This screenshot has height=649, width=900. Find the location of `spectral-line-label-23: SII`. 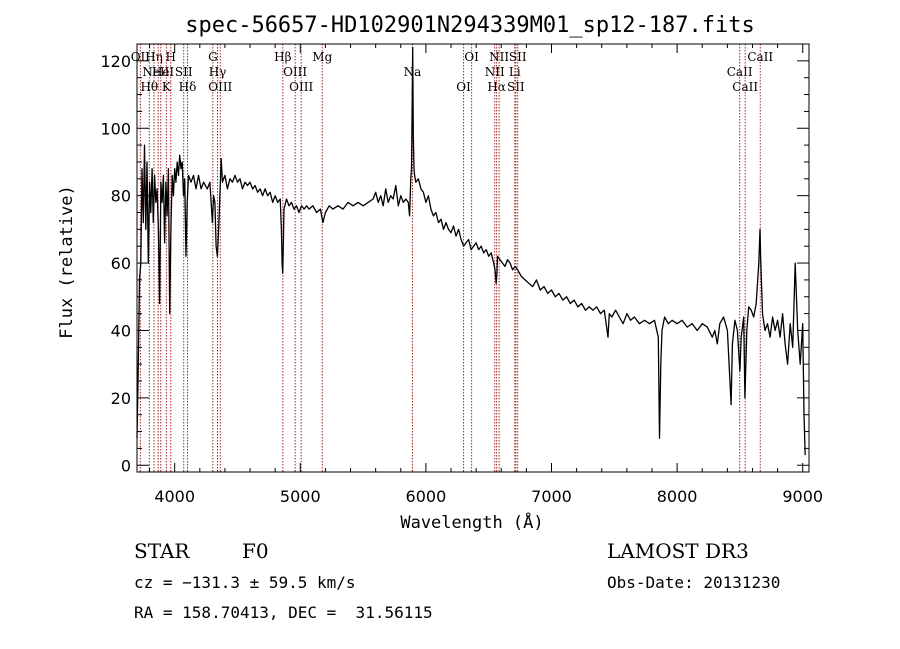

spectral-line-label-23: SII is located at coordinates (516, 87).